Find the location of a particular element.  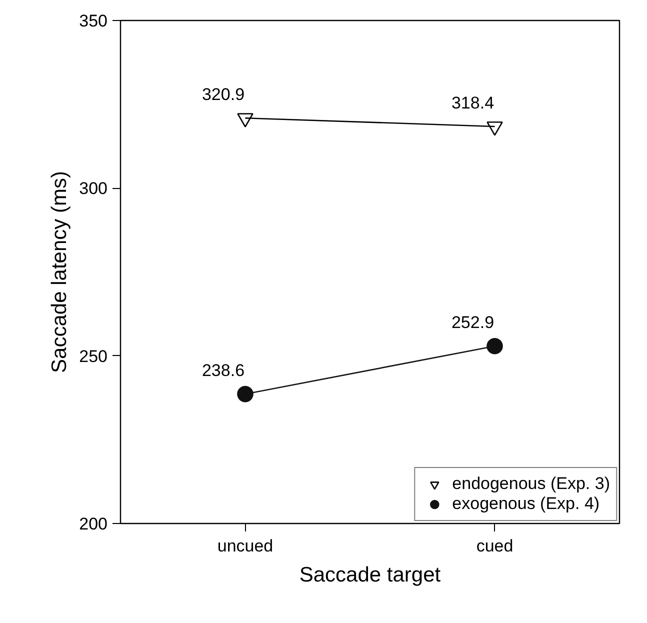

y-axis-title: Saccade latency (ms) is located at coordinates (60, 272).